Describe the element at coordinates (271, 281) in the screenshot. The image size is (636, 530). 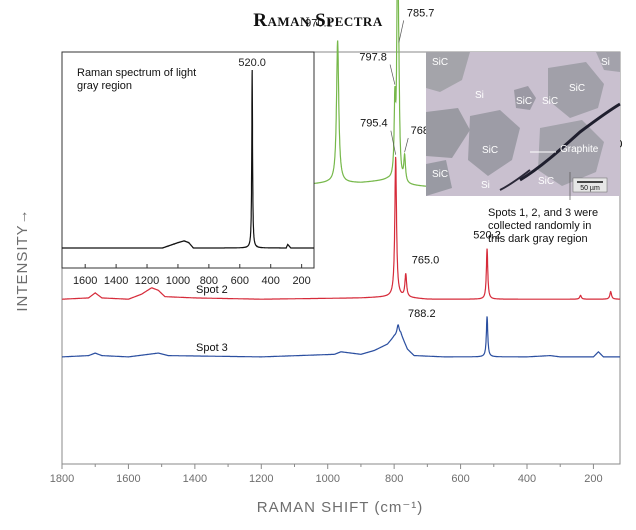
I see `inset-x-tick-label: 400` at that location.